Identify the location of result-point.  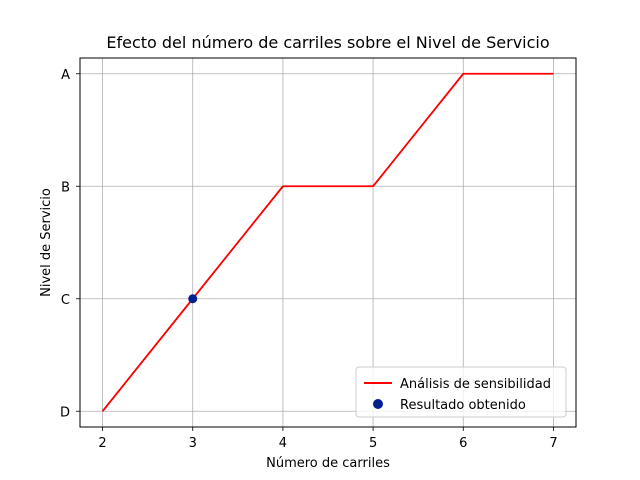
(193, 299).